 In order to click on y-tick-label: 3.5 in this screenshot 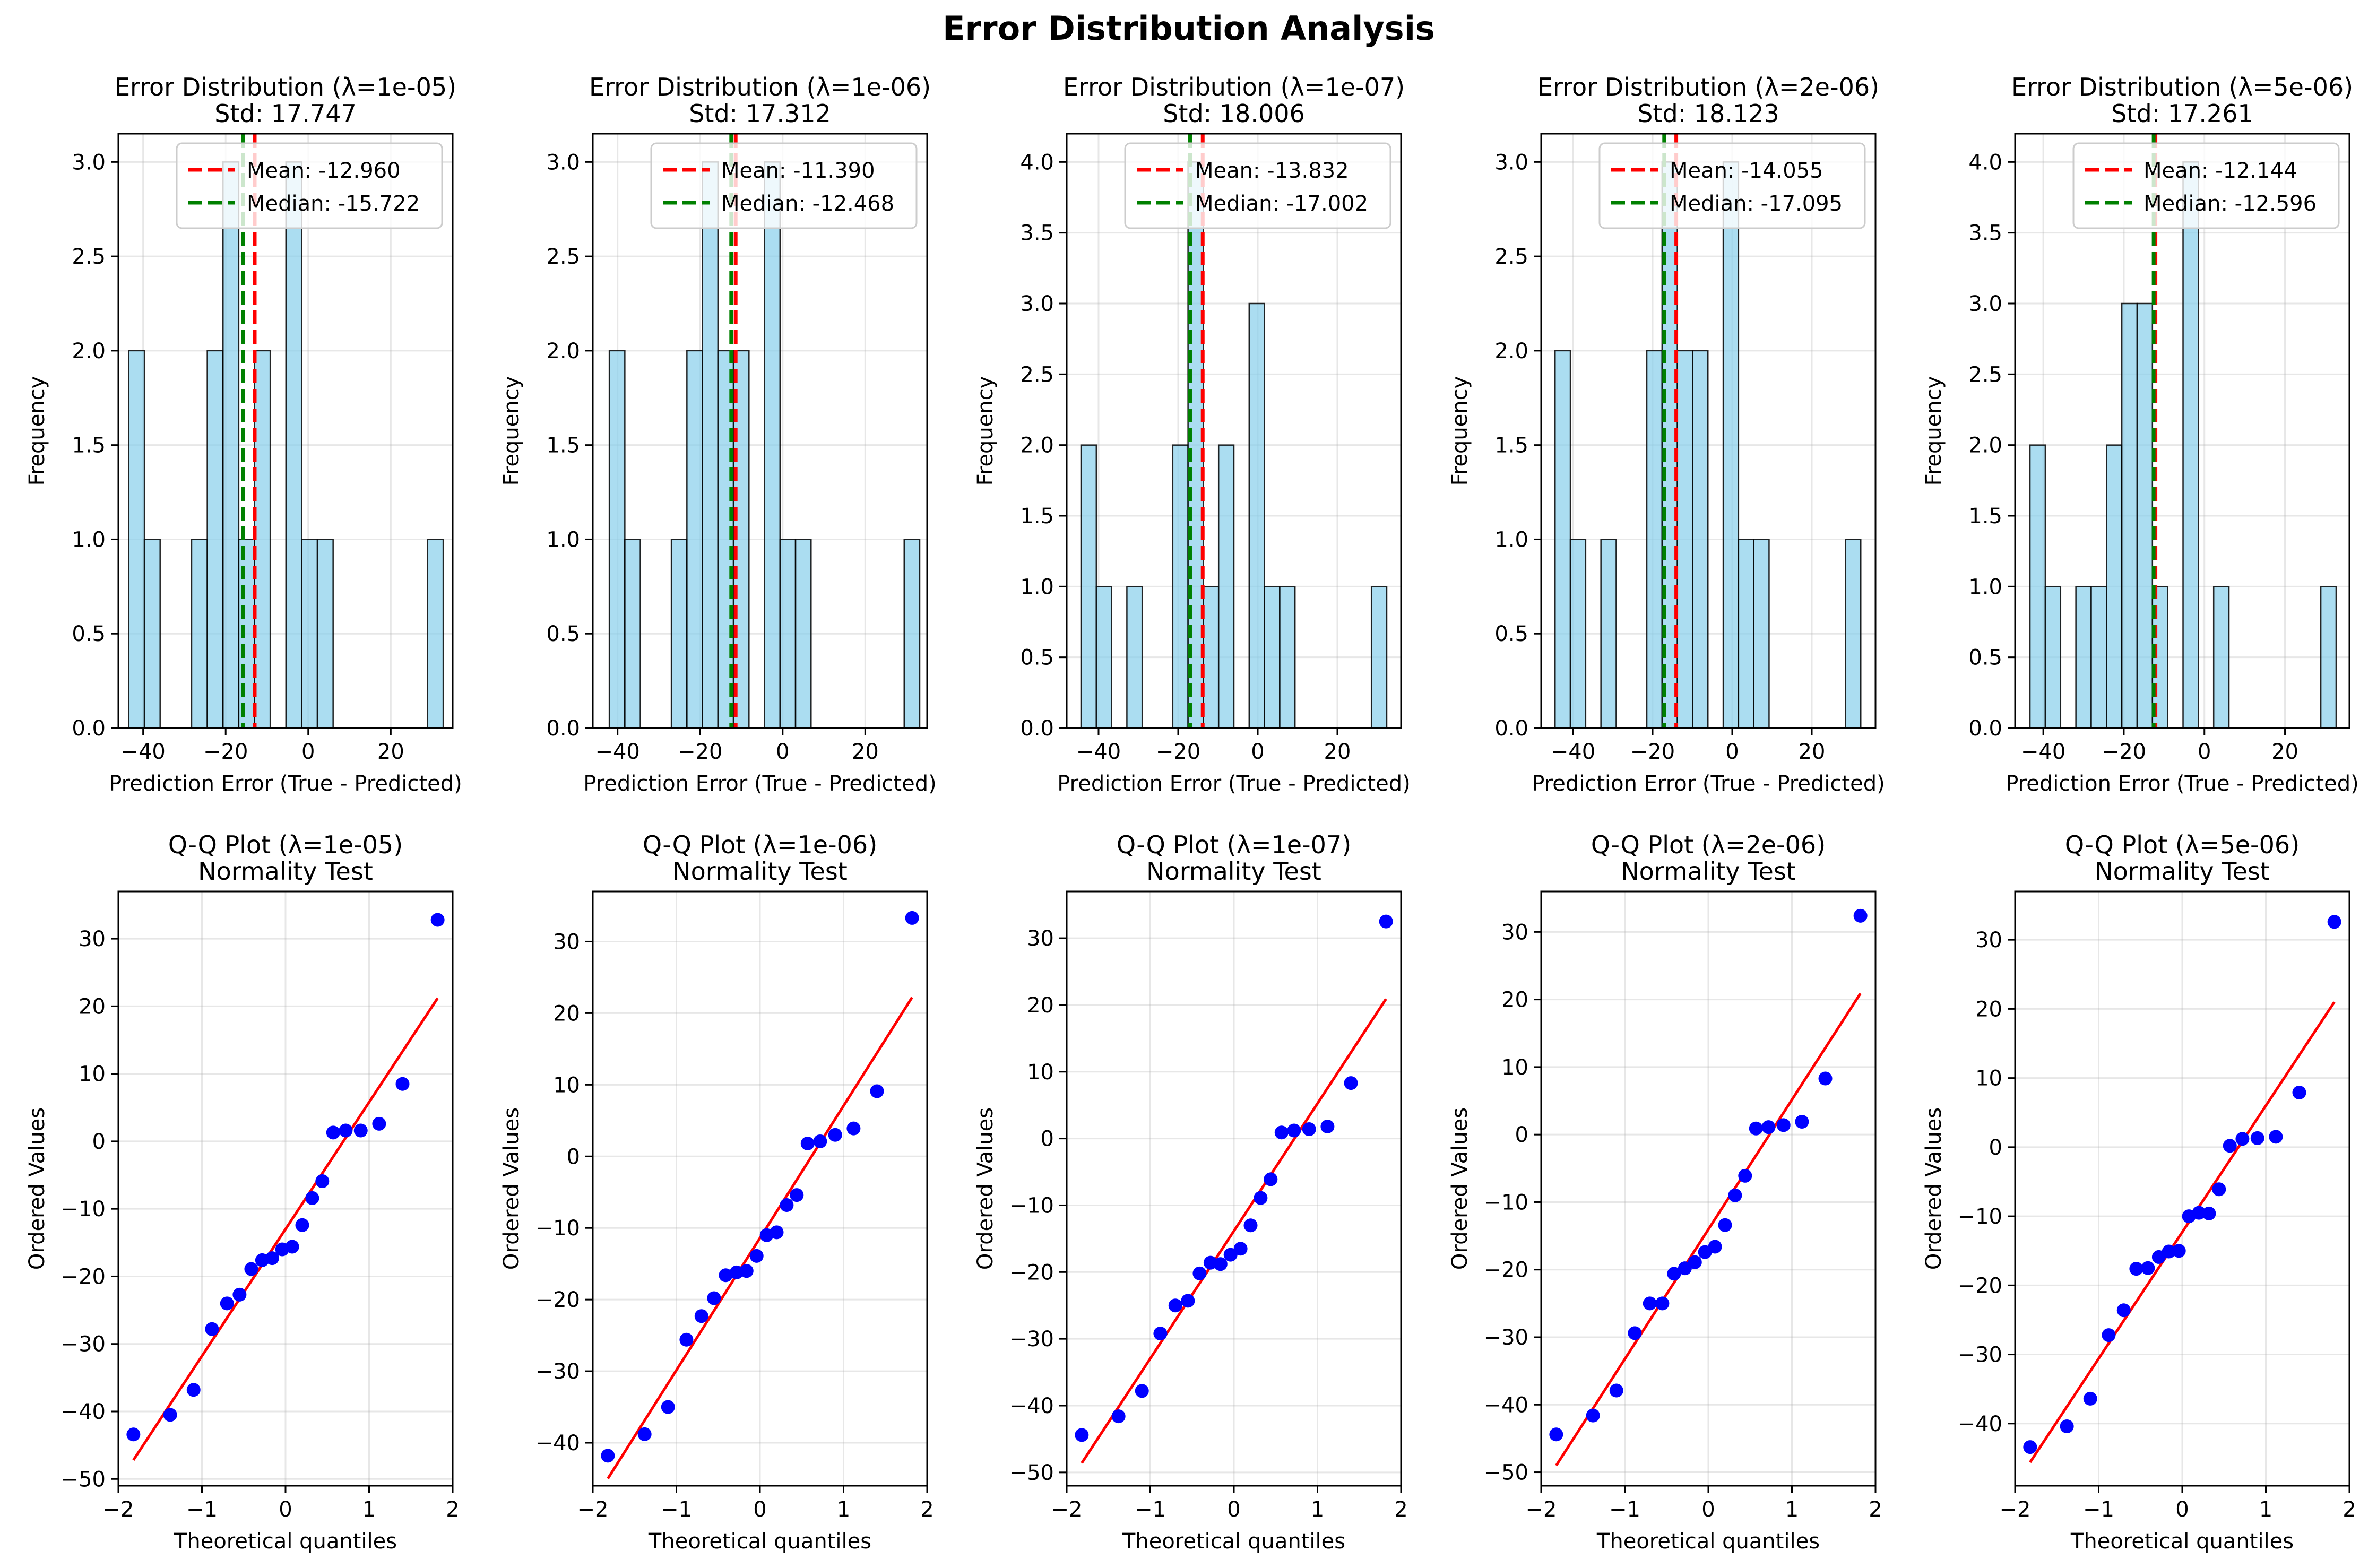, I will do `click(1037, 233)`.